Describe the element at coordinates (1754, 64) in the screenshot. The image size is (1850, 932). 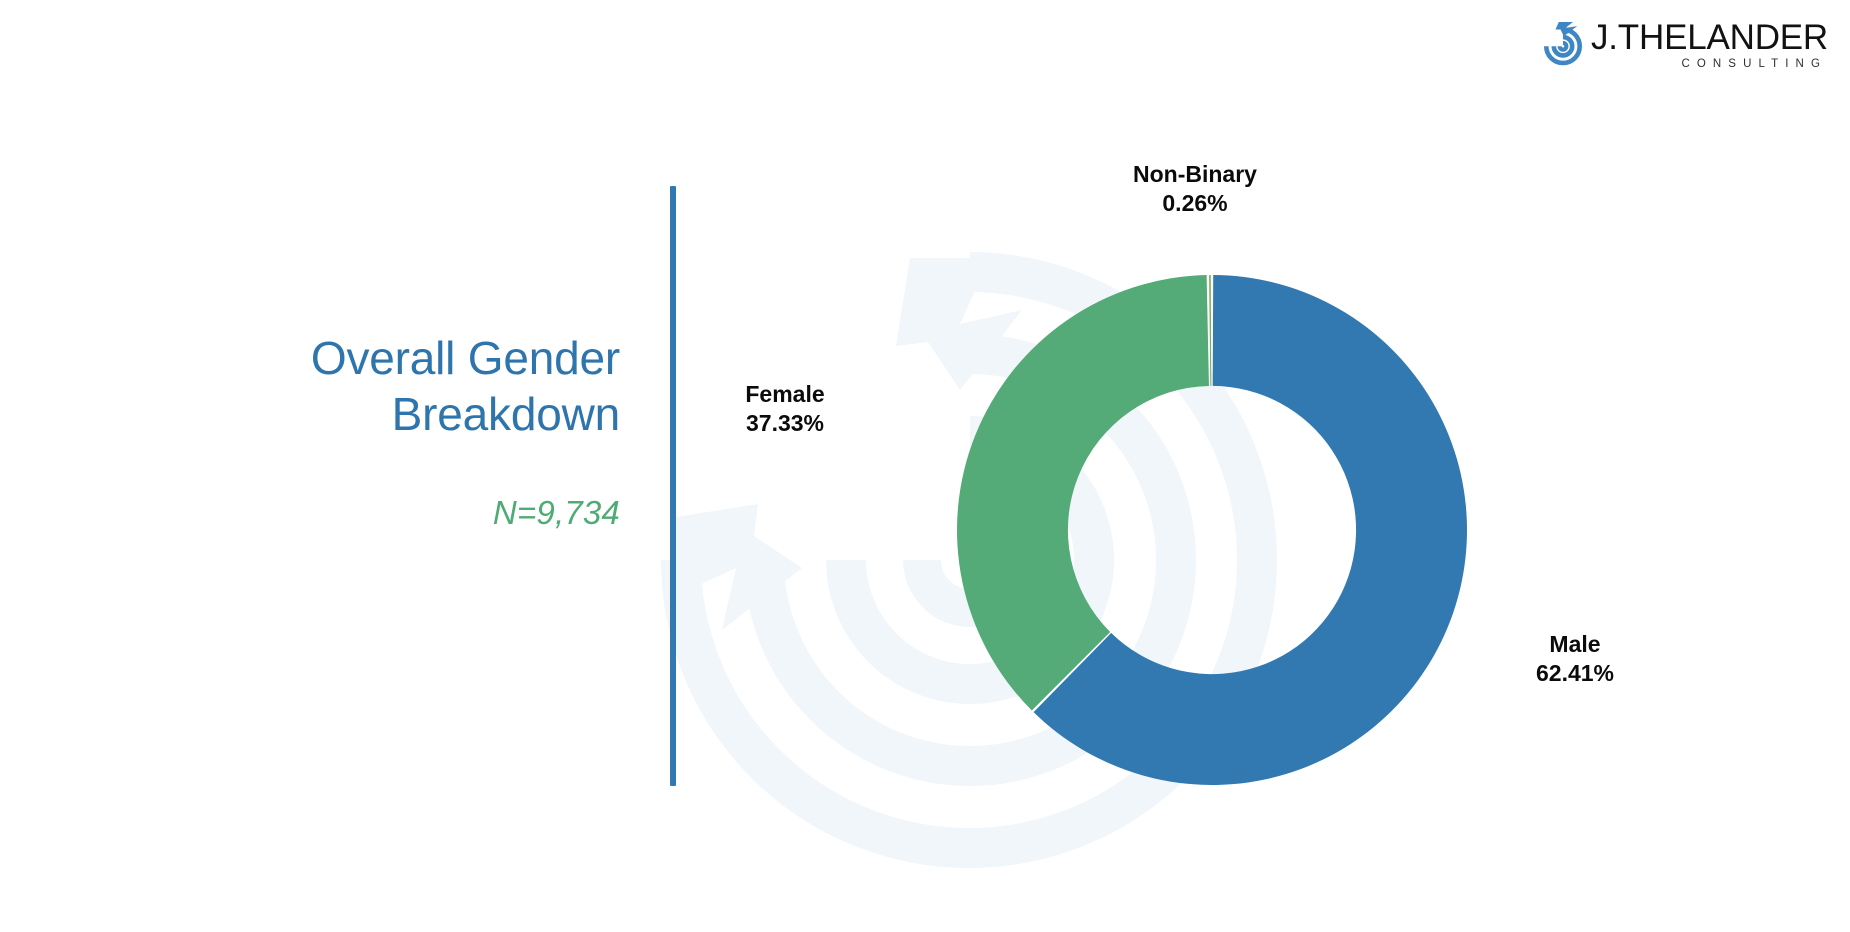
I see `logo-tagline: CONSULTING` at that location.